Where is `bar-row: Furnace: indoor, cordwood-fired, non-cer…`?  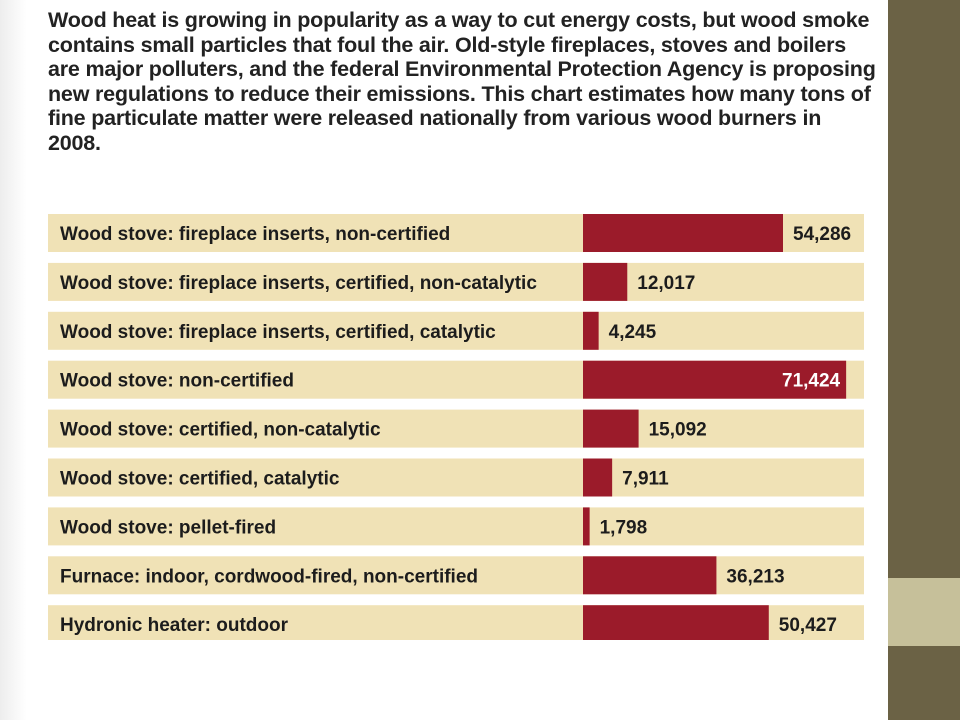
bar-row: Furnace: indoor, cordwood-fired, non-cer… is located at coordinates (456, 575).